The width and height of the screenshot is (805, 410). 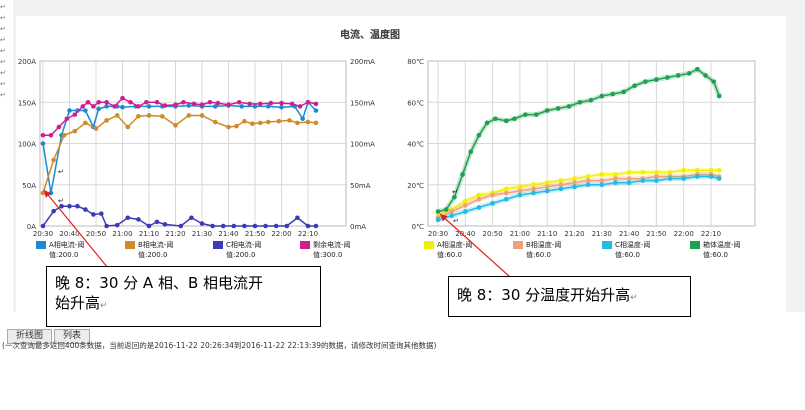 I want to click on tab-list: 列表, so click(x=72, y=336).